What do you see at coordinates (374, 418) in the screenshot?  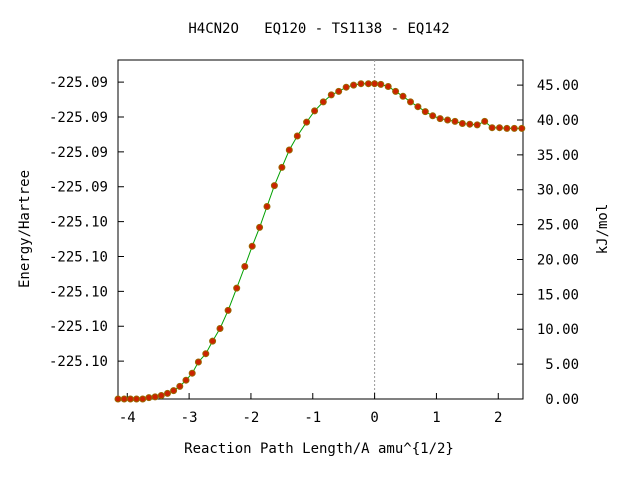 I see `x-tick-label: 0` at bounding box center [374, 418].